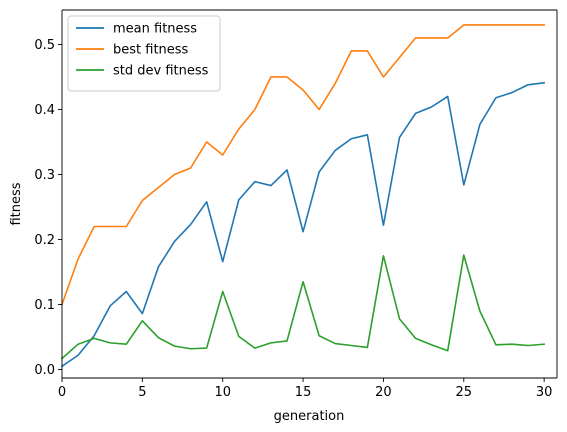 The height and width of the screenshot is (432, 567). Describe the element at coordinates (44, 370) in the screenshot. I see `y-tick-label: 0.0` at that location.